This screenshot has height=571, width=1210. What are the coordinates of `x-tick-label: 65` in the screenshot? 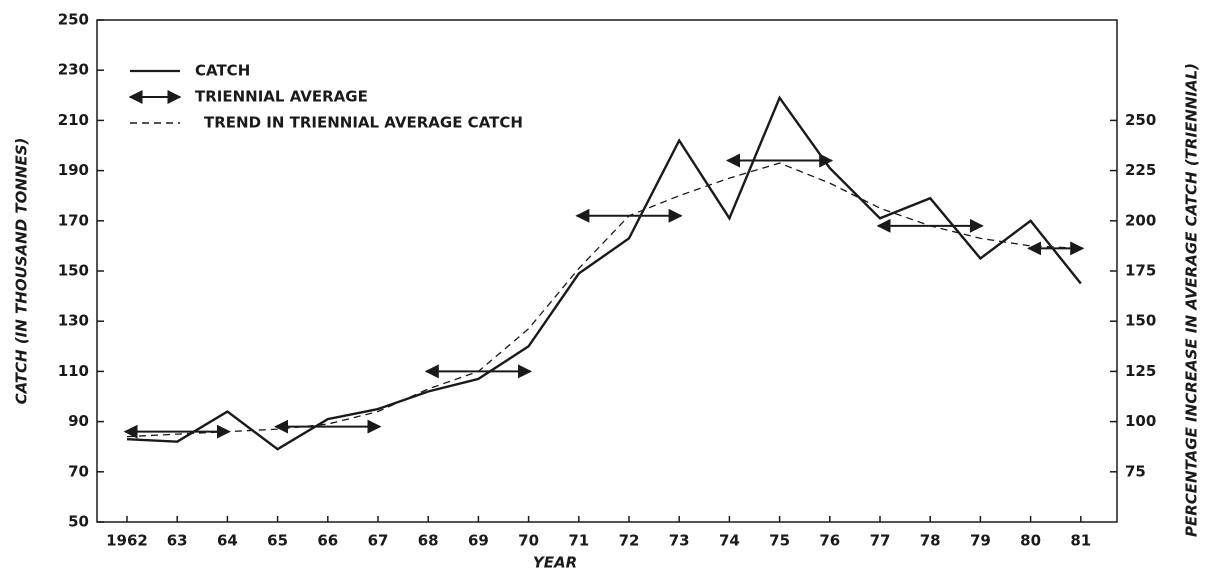 It's located at (277, 541).